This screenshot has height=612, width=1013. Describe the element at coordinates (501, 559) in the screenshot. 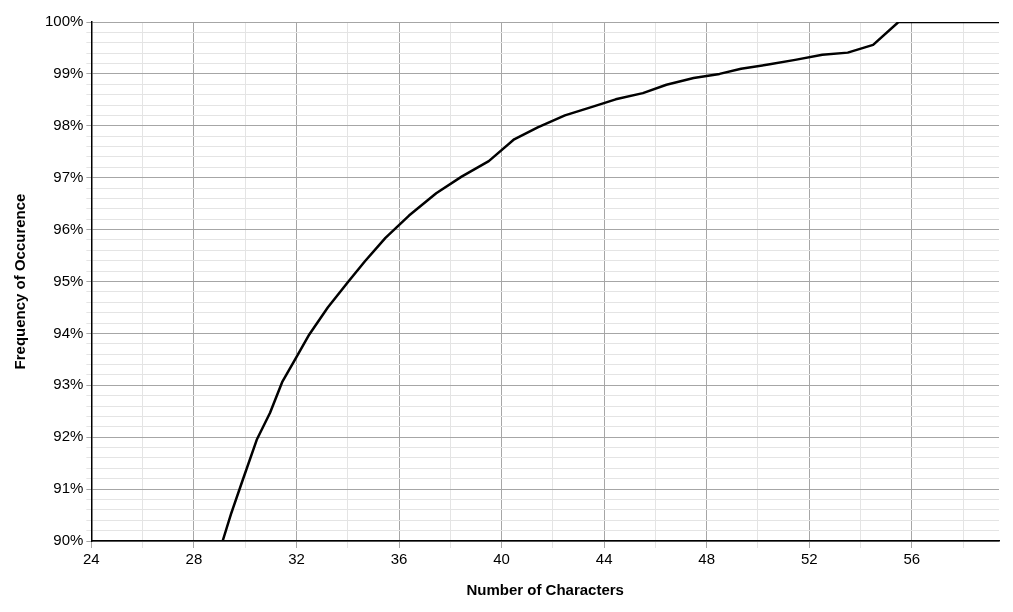

I see `x-tick-label: 40` at that location.